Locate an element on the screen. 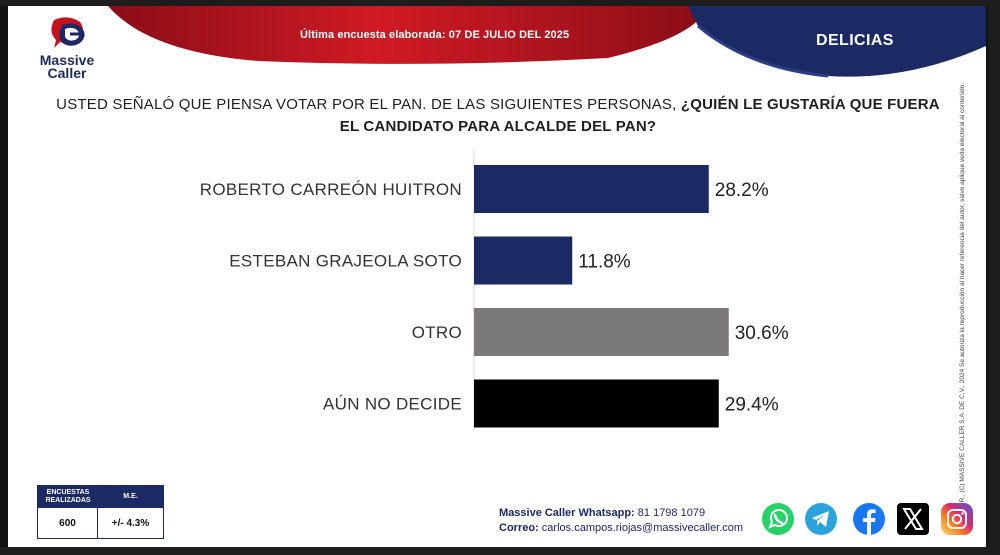  data-label: 28.2% is located at coordinates (742, 190).